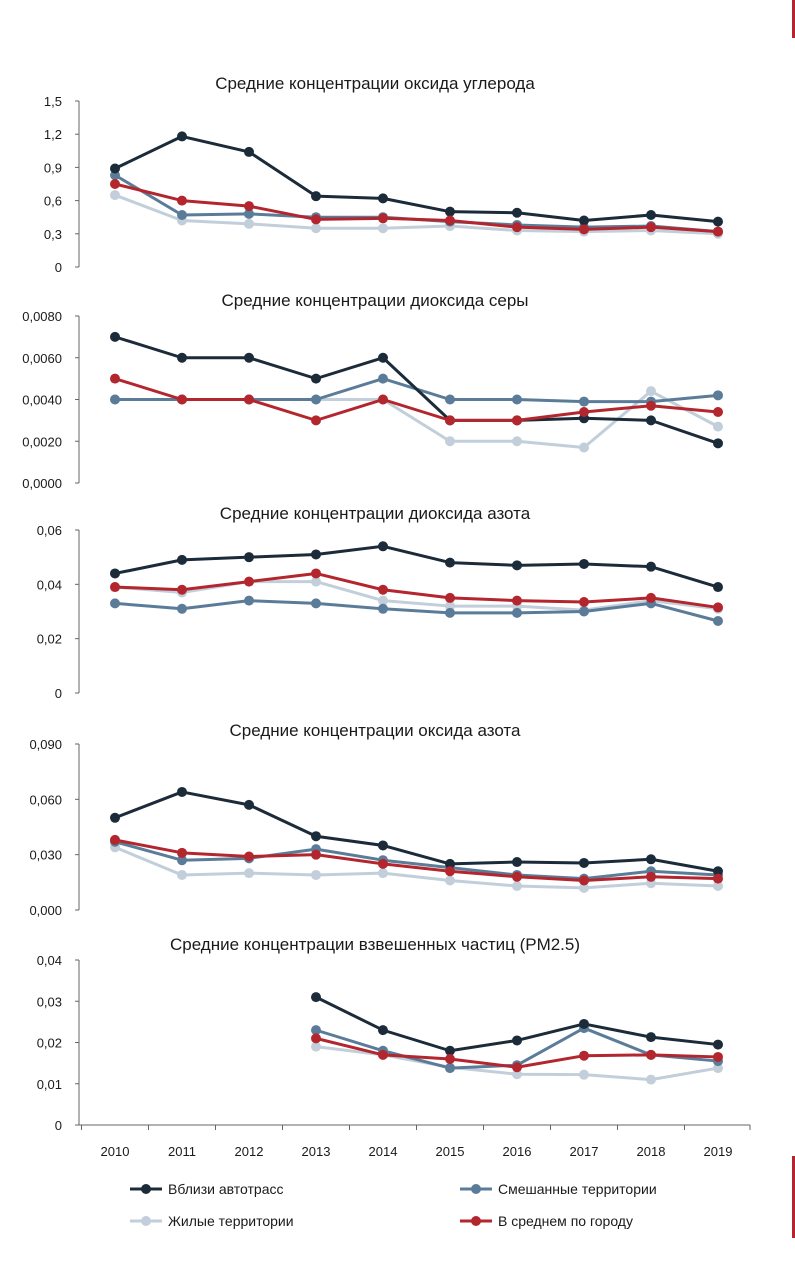  I want to click on y-tick-label: 0,0000, so click(42, 483).